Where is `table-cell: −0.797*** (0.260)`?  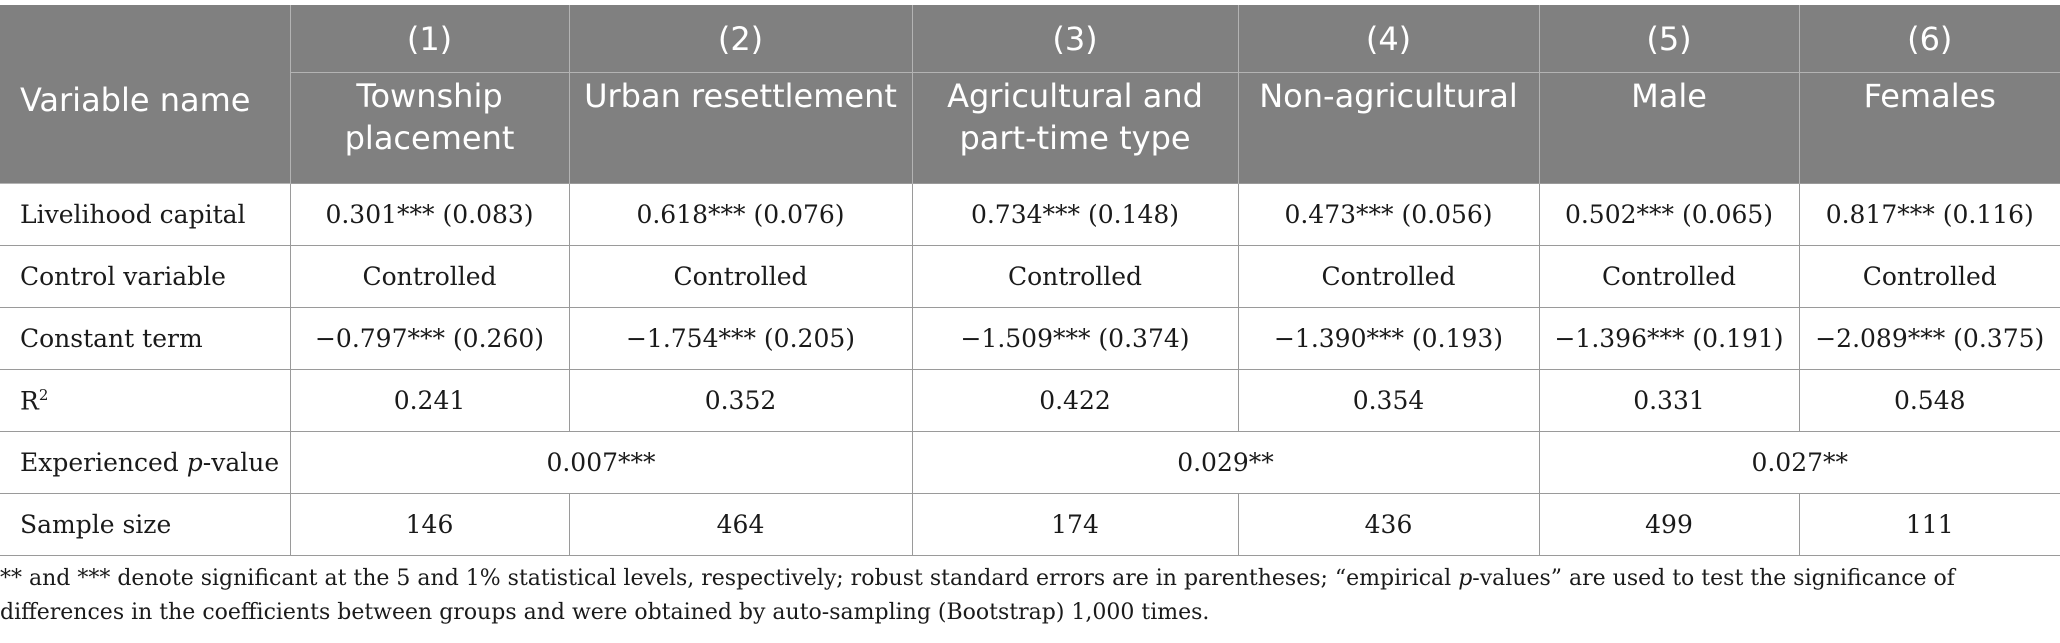
table-cell: −0.797*** (0.260) is located at coordinates (430, 338).